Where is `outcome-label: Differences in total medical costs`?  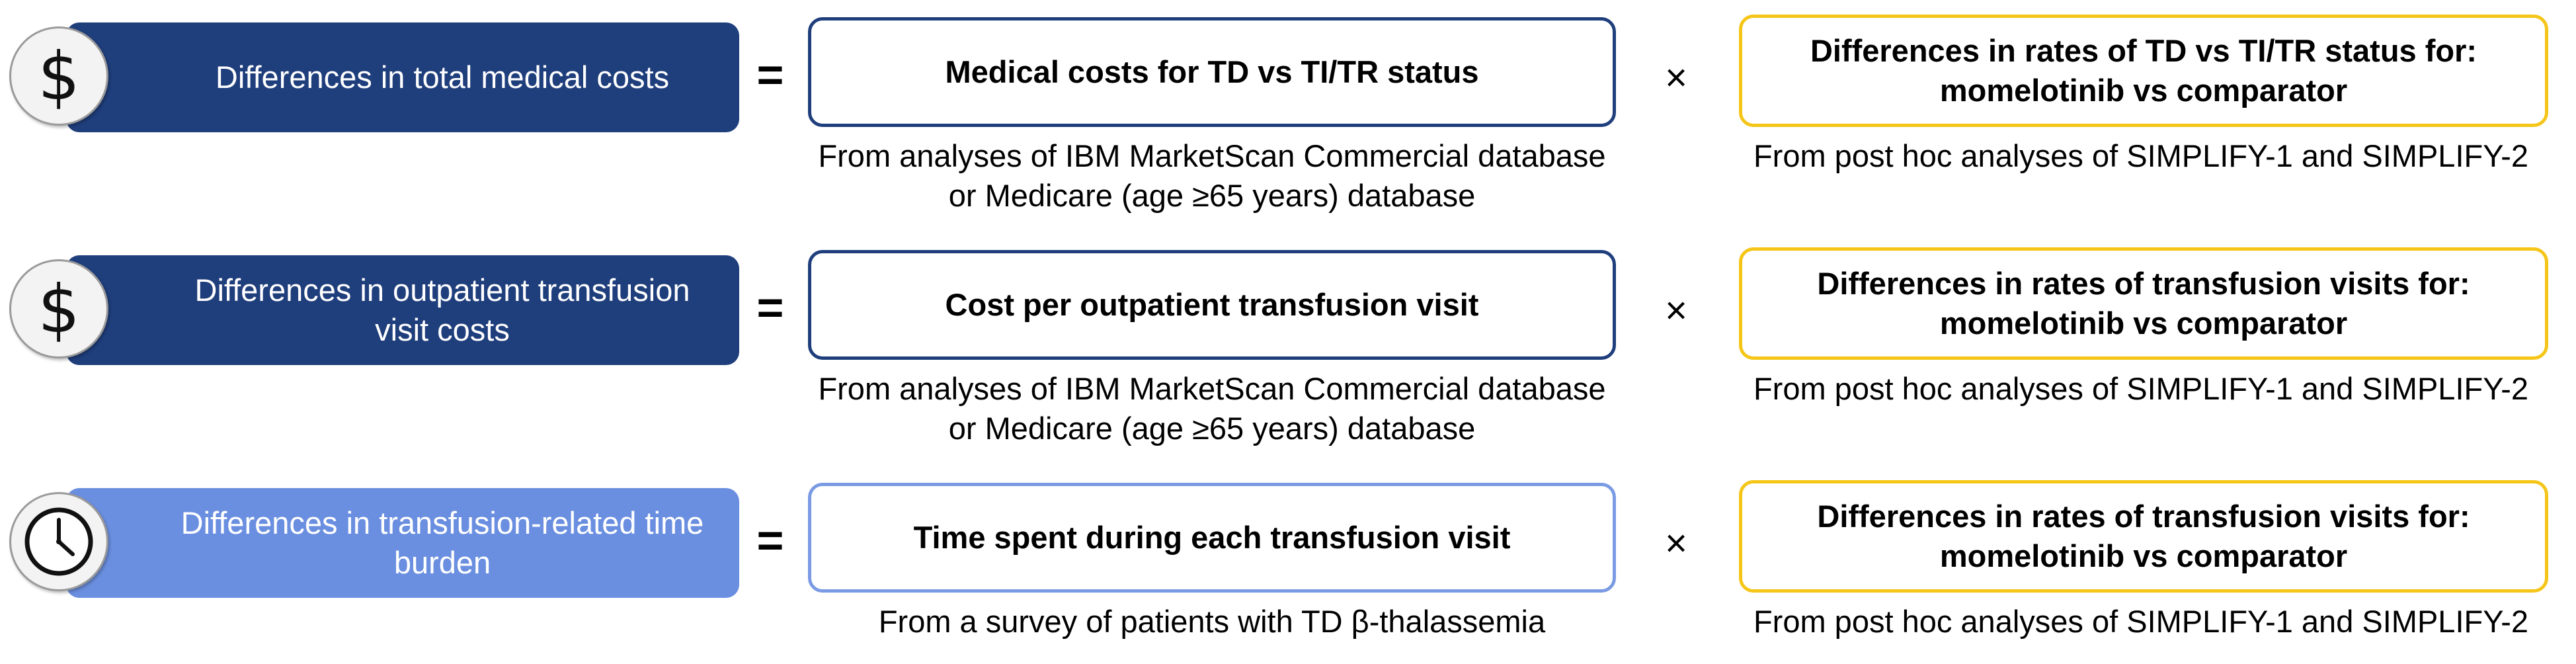
outcome-label: Differences in total medical costs is located at coordinates (443, 77).